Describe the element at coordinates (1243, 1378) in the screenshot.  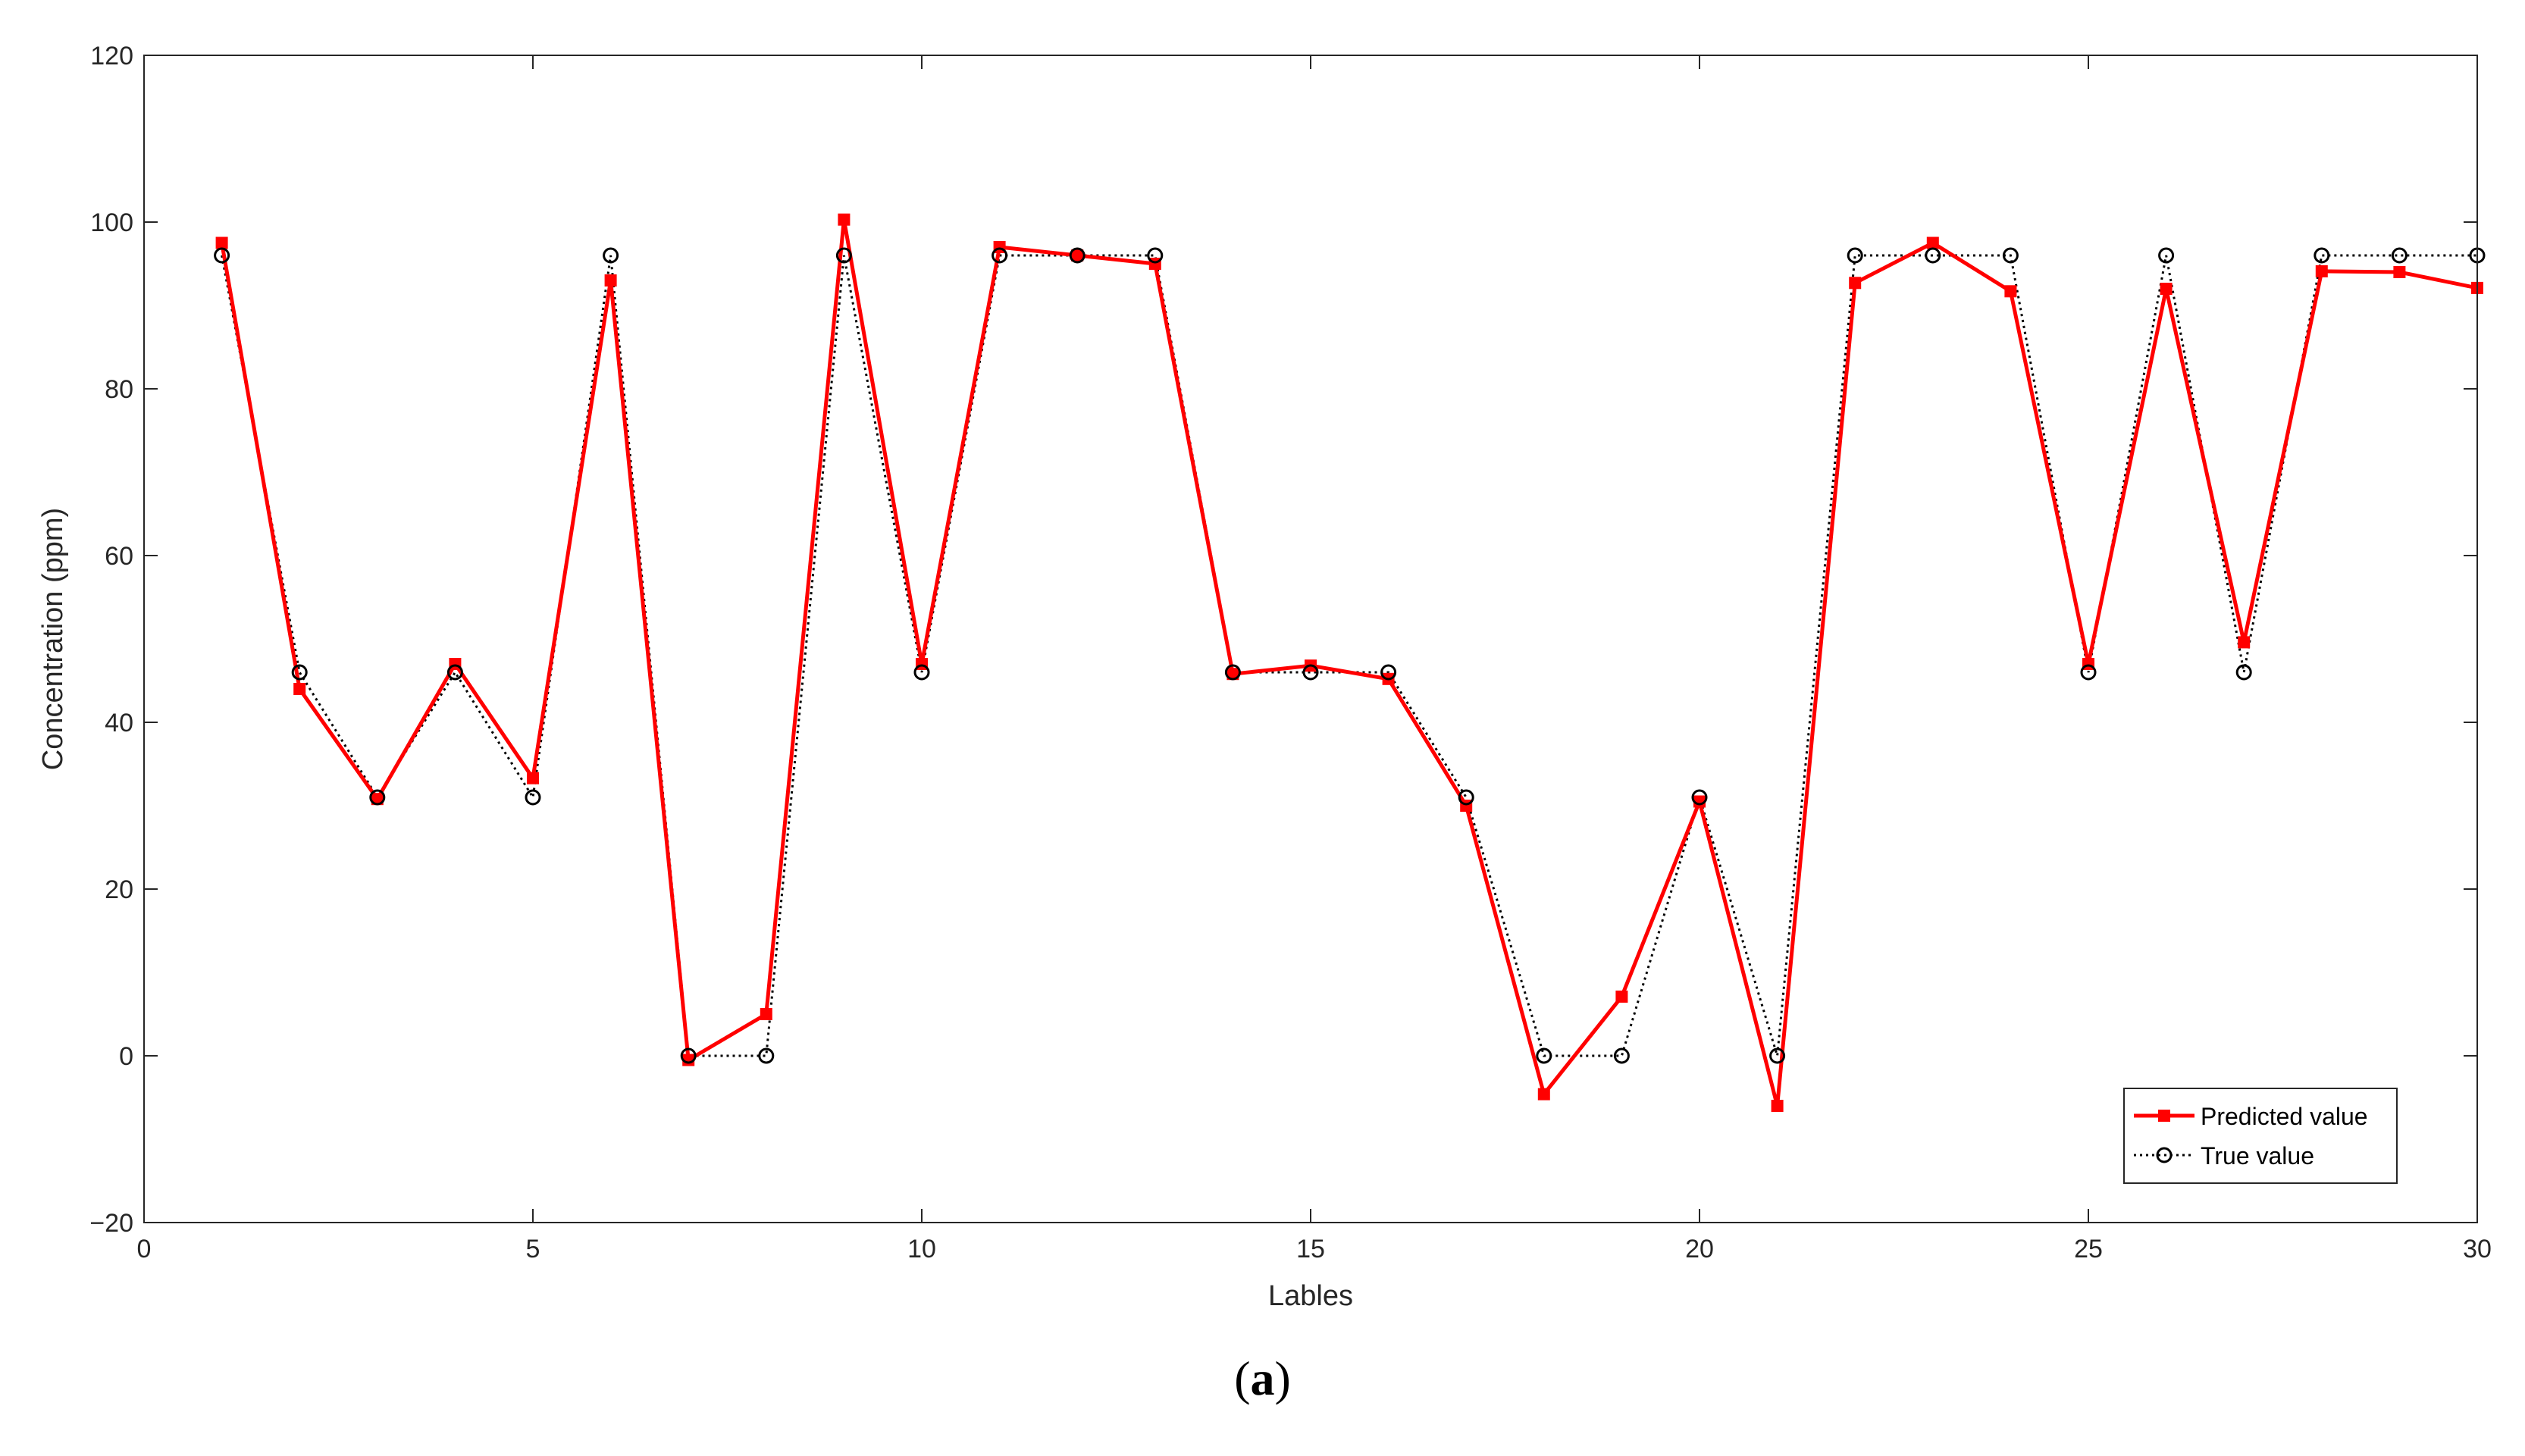
I see `caption-open-paren: (` at that location.